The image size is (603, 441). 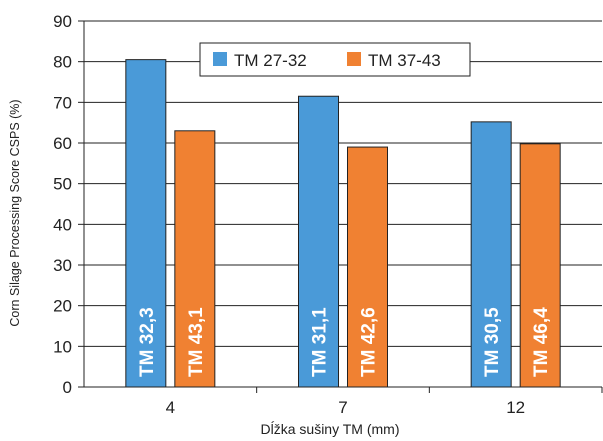 What do you see at coordinates (67, 387) in the screenshot?
I see `y-tick-label-0: 0` at bounding box center [67, 387].